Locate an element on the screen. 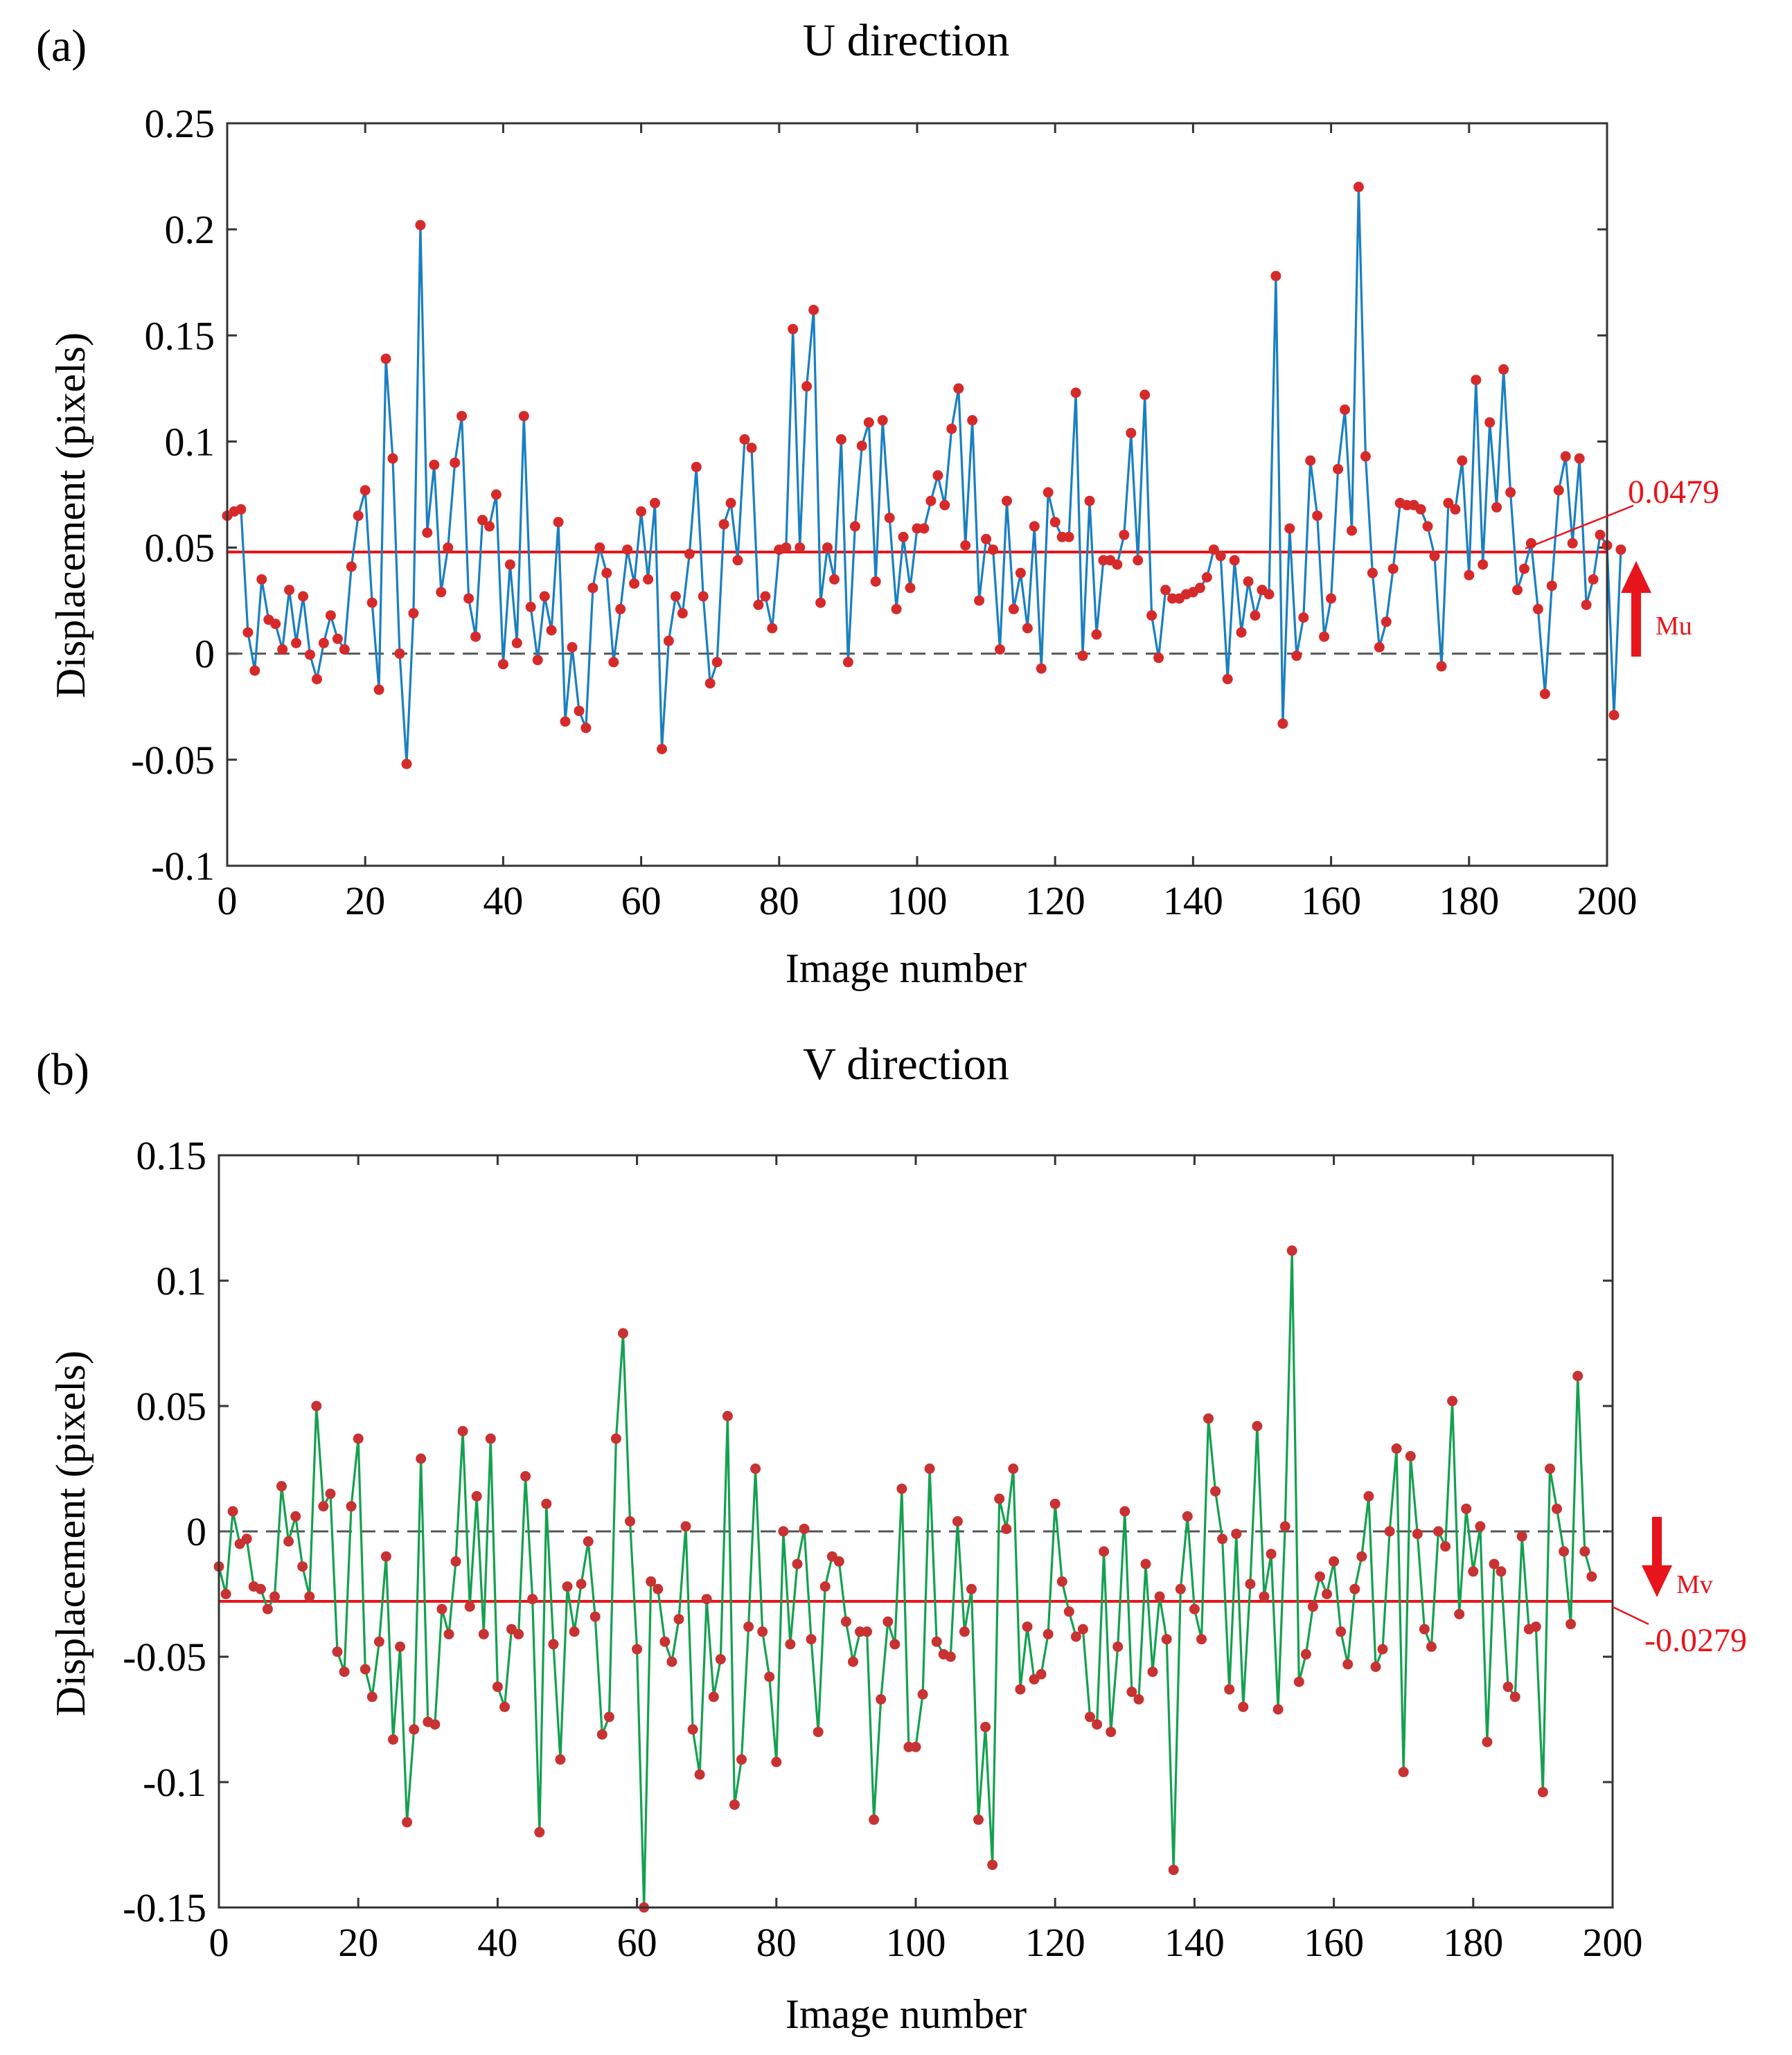 This screenshot has height=2055, width=1792. panel-a-x-tick-label: 20 is located at coordinates (365, 900).